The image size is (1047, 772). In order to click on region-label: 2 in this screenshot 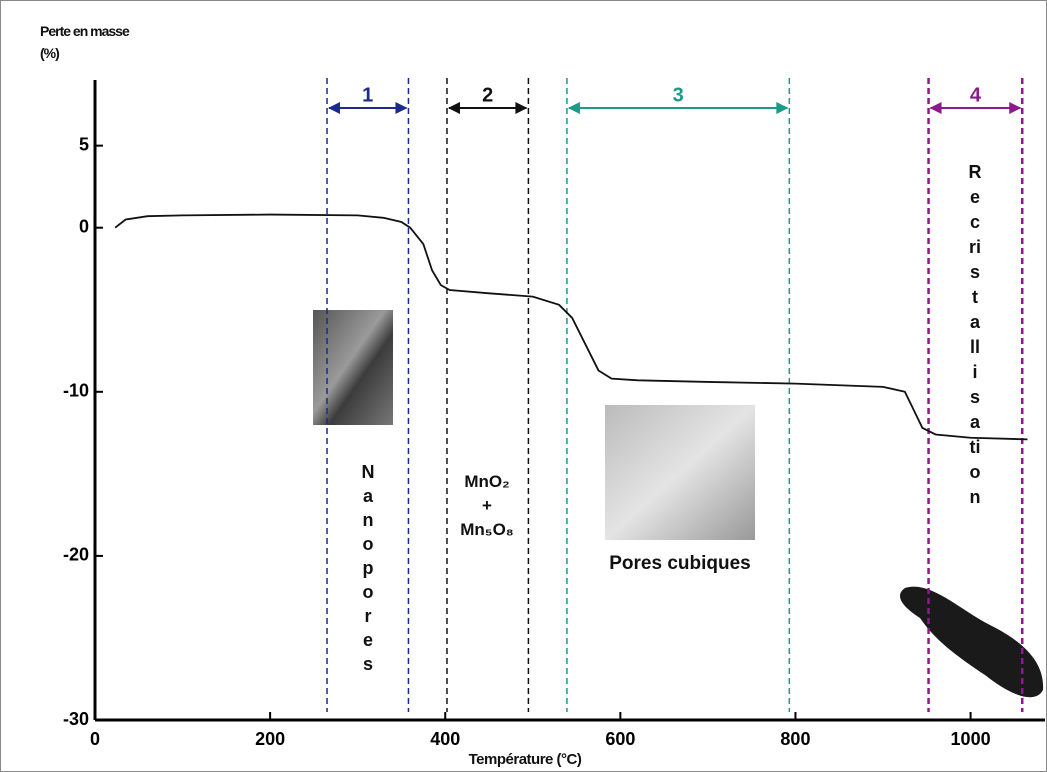, I will do `click(487, 95)`.